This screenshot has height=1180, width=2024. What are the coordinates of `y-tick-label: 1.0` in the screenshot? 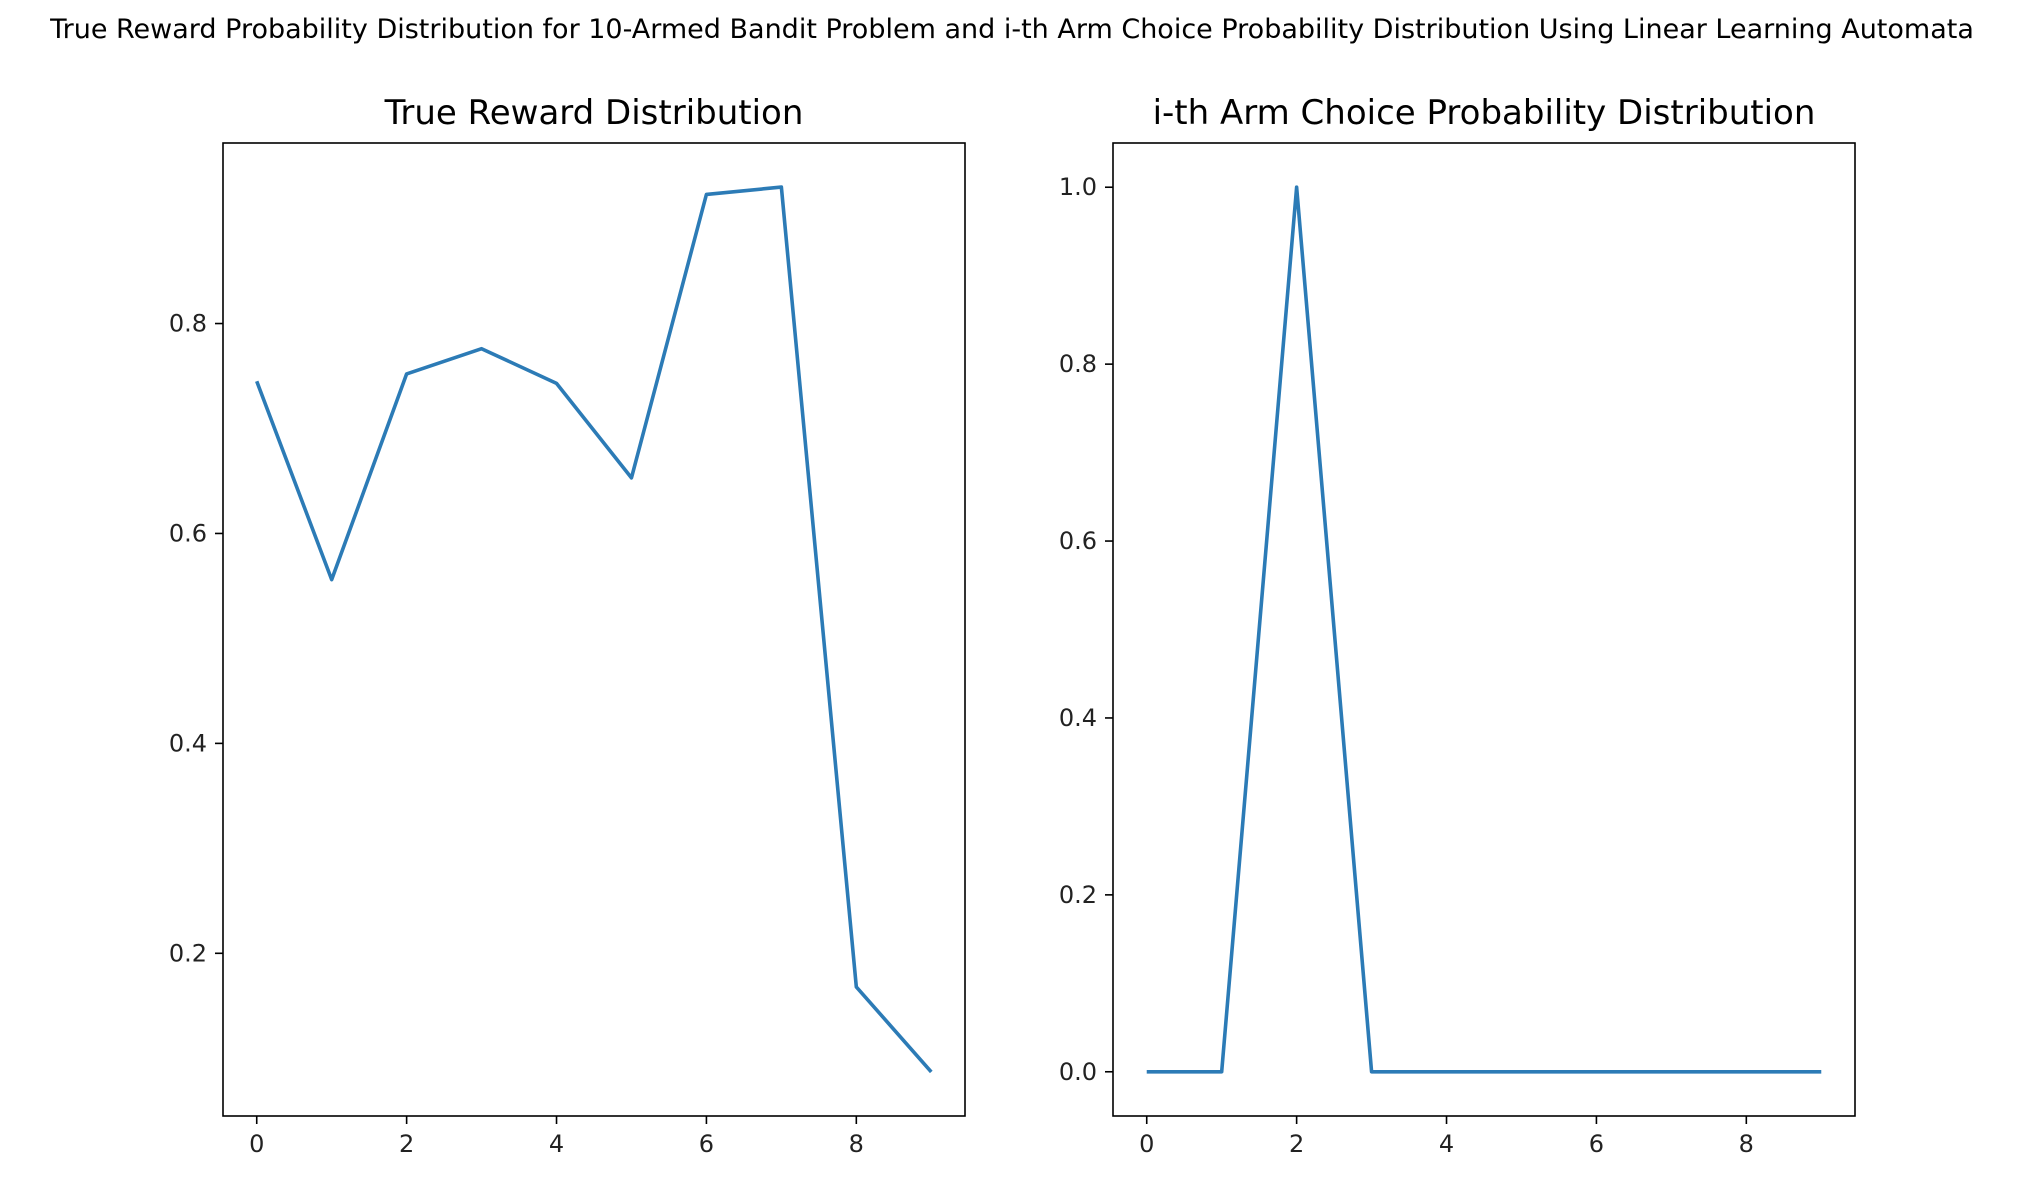 It's located at (1078, 187).